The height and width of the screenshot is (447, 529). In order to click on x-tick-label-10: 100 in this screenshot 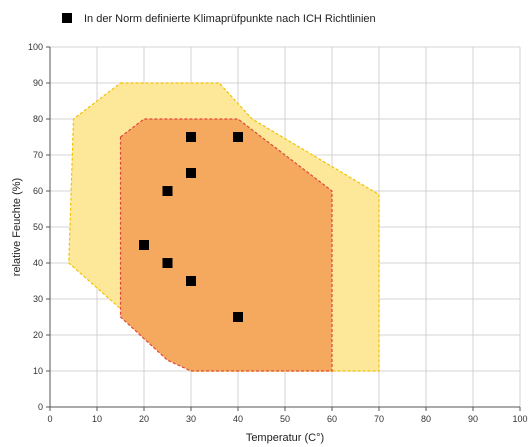, I will do `click(519, 419)`.